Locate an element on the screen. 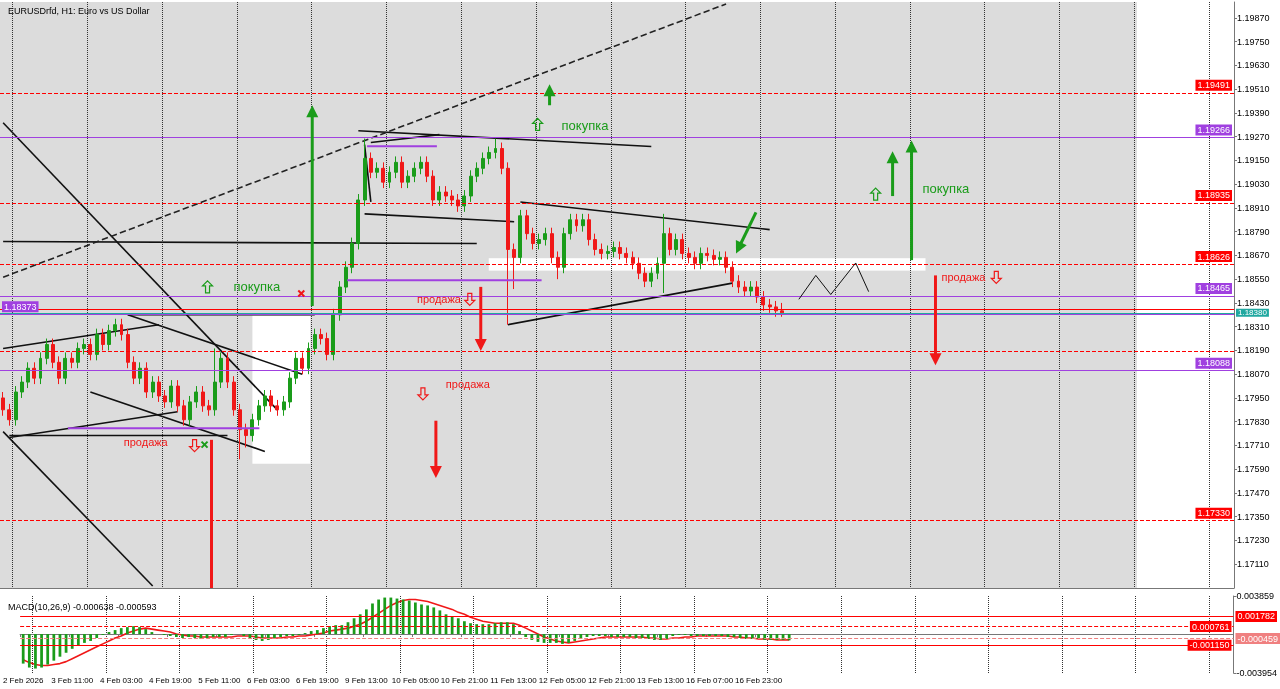 This screenshot has height=689, width=1280. x-tick-label: 11 Feb 13:00 is located at coordinates (514, 680).